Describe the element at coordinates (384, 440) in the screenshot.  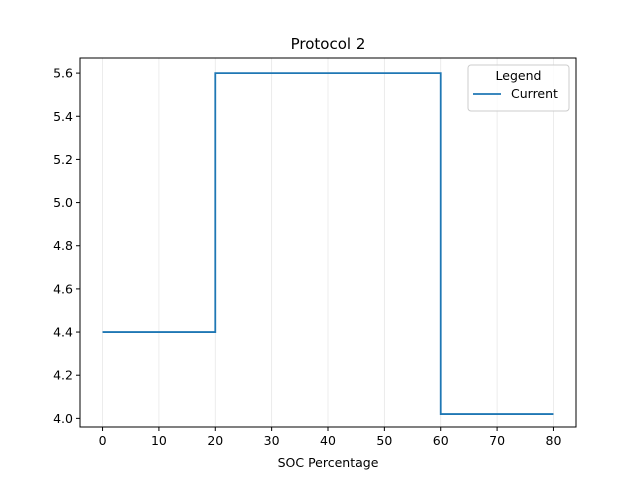
I see `x-tick-label: 50` at that location.